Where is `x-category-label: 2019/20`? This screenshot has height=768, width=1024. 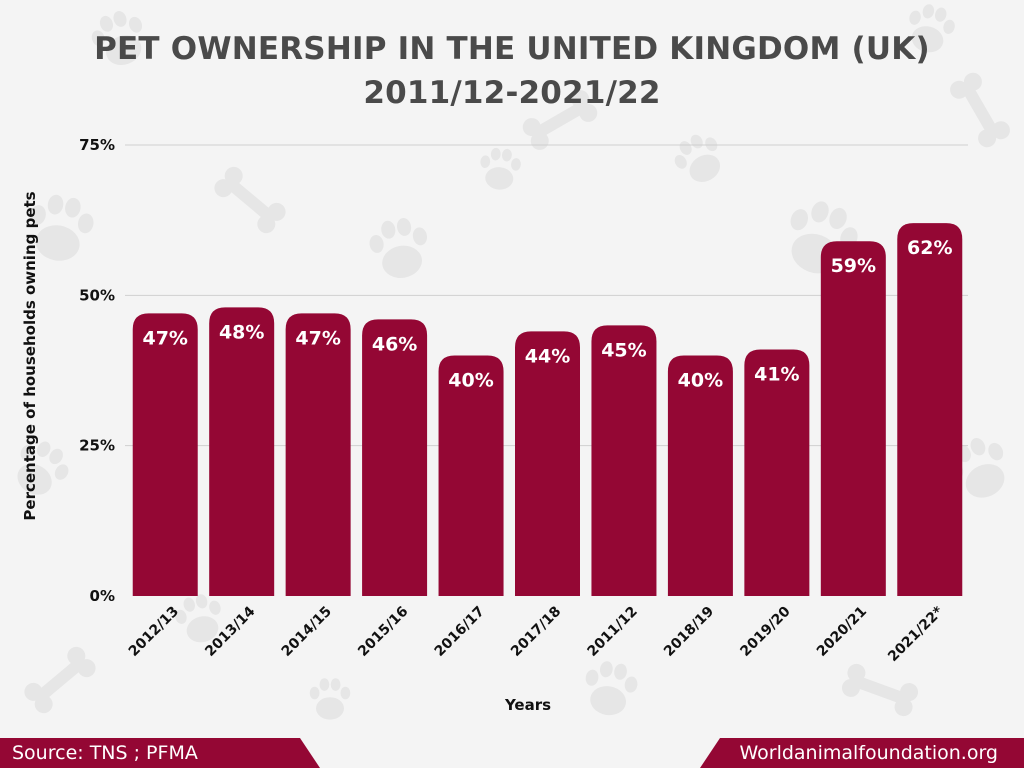 x-category-label: 2019/20 is located at coordinates (765, 631).